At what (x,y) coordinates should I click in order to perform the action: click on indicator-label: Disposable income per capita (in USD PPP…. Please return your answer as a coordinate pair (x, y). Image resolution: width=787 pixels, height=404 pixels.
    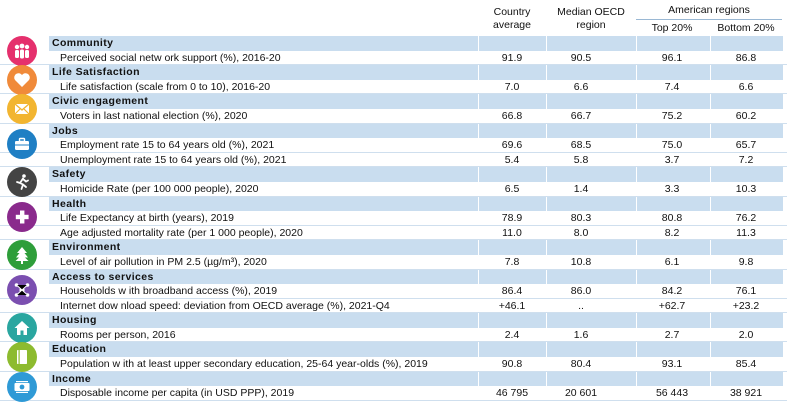
    Looking at the image, I should click on (177, 393).